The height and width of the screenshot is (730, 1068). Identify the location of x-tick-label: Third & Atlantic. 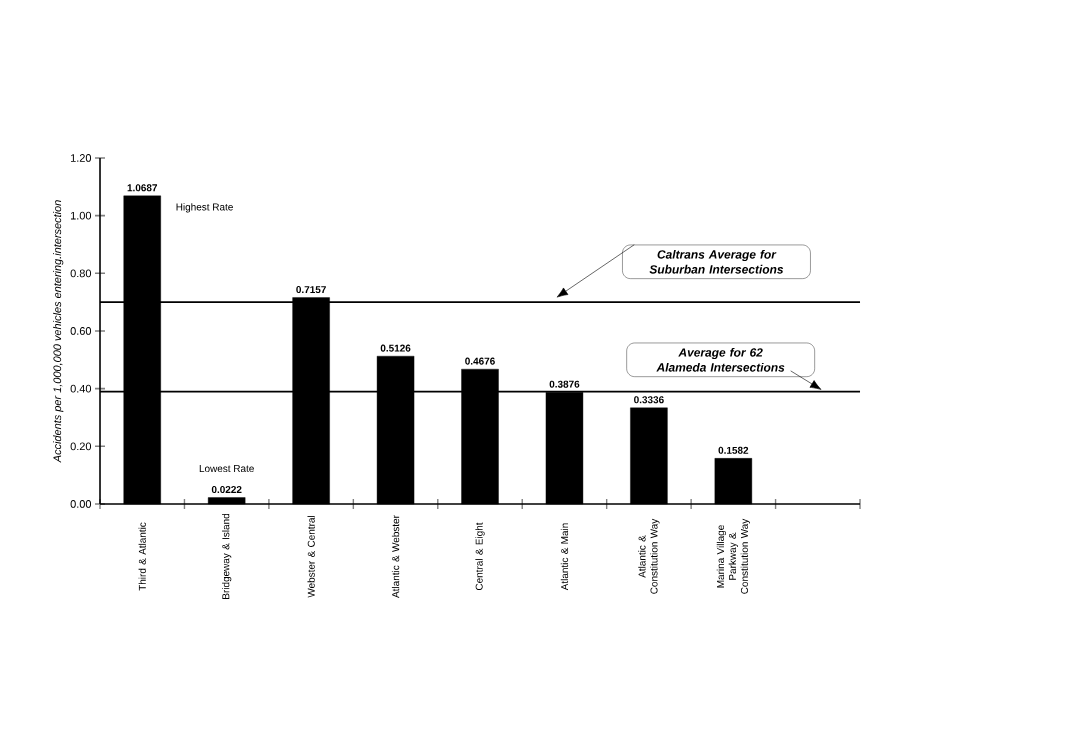
(142, 556).